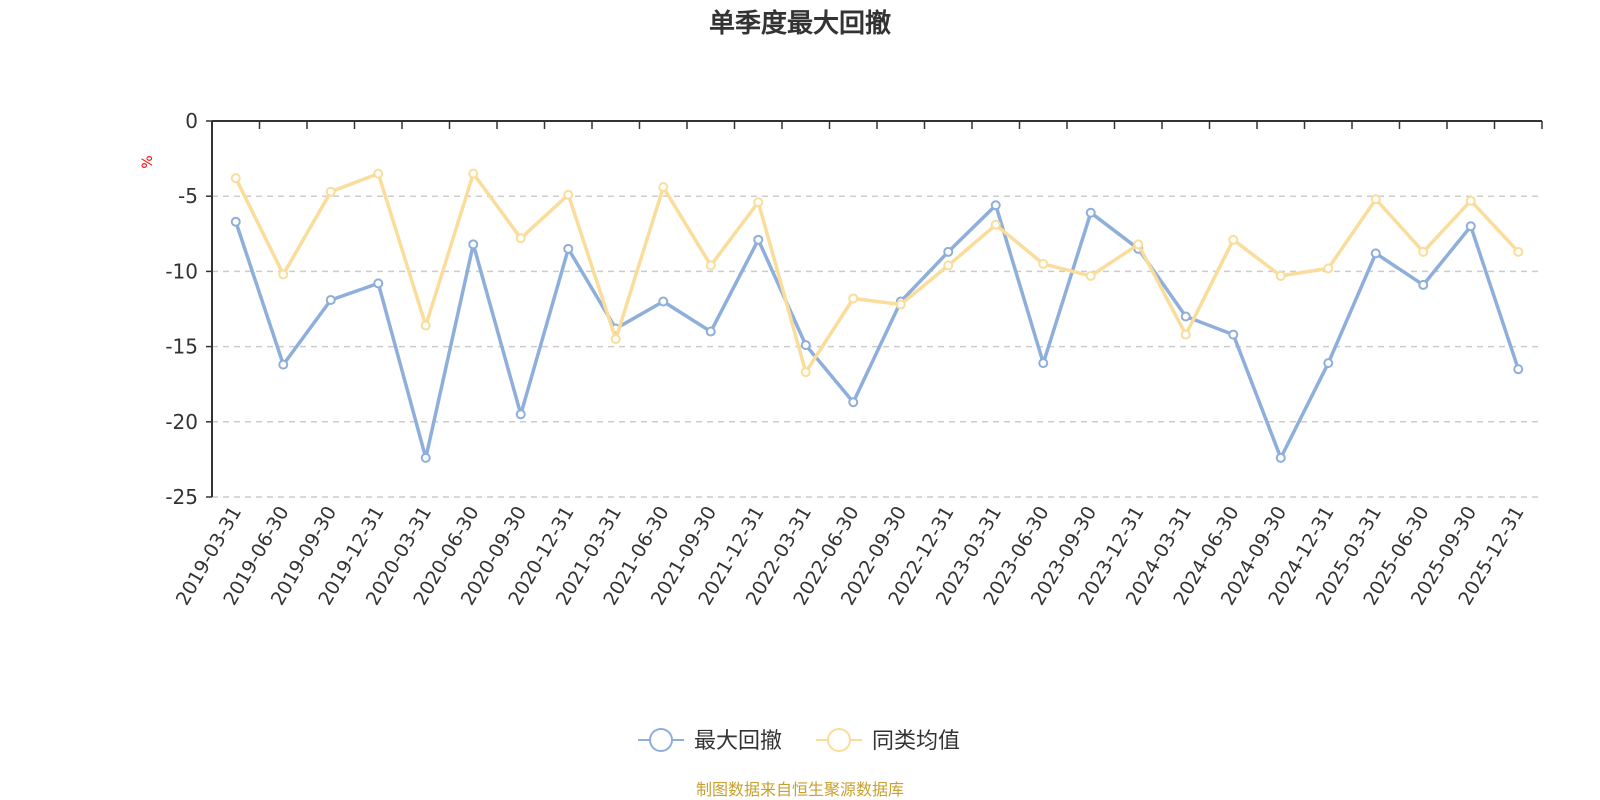 This screenshot has height=800, width=1600. I want to click on y-axis-unit: %, so click(148, 161).